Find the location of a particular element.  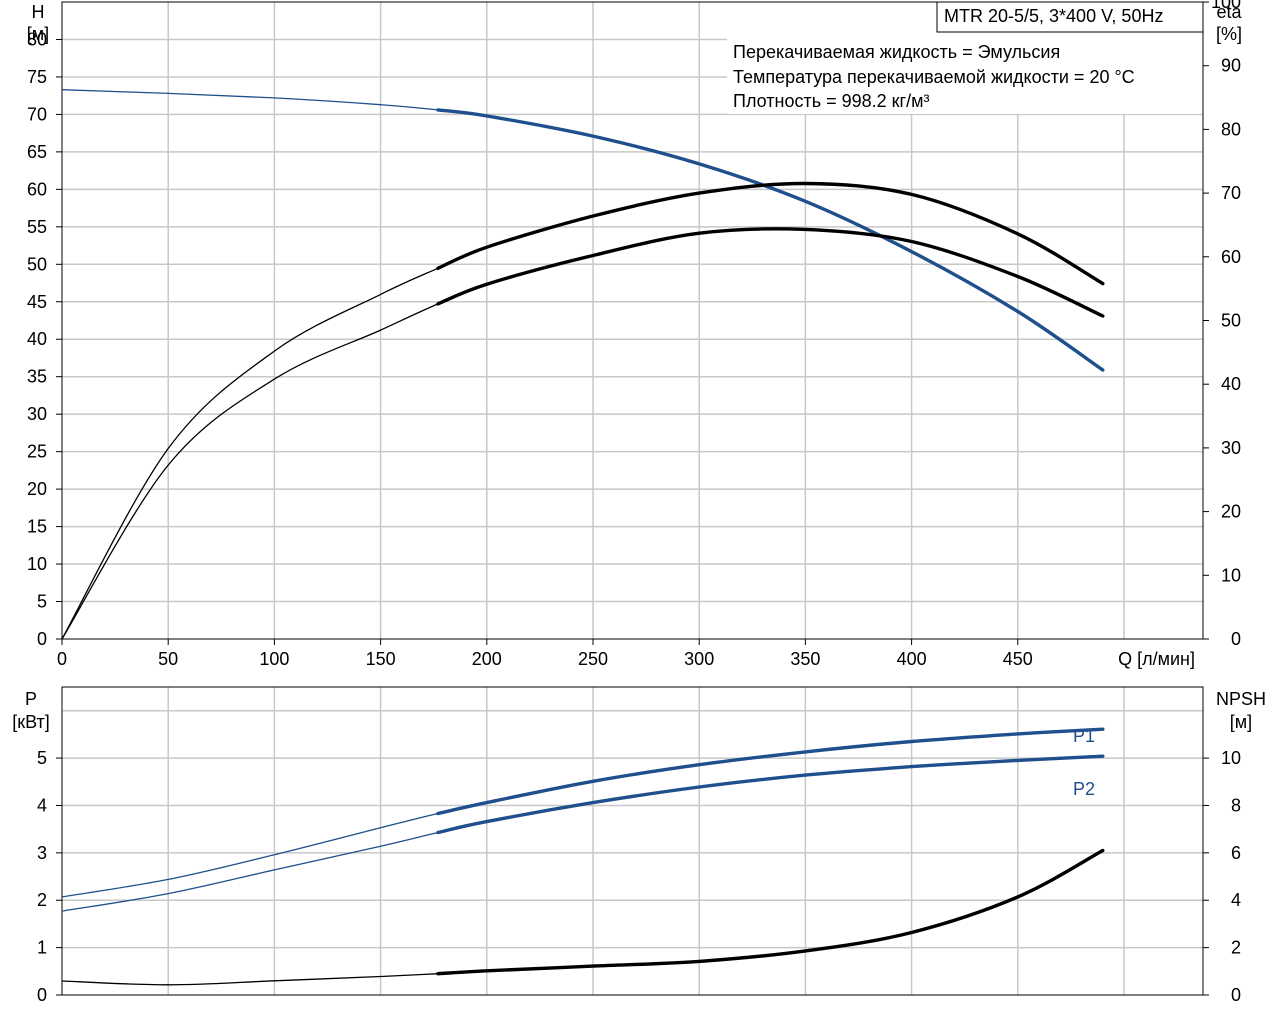

x-tick-label: 50 is located at coordinates (168, 659).